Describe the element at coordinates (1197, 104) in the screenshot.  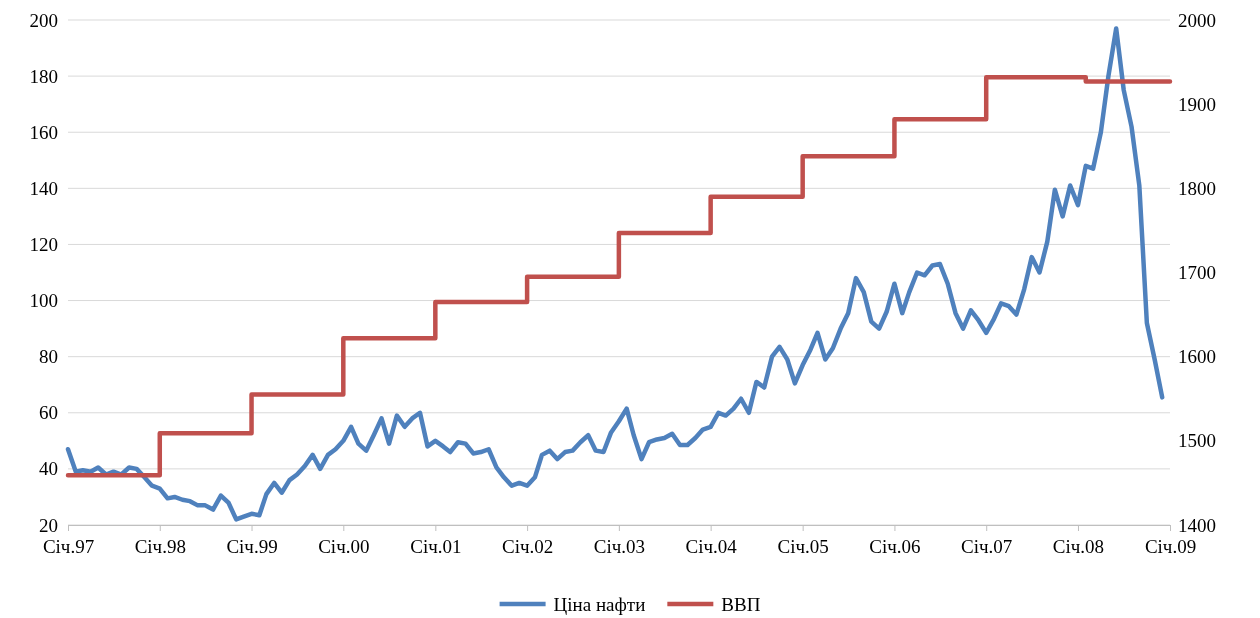
I see `y2-tick-label: 1900` at that location.